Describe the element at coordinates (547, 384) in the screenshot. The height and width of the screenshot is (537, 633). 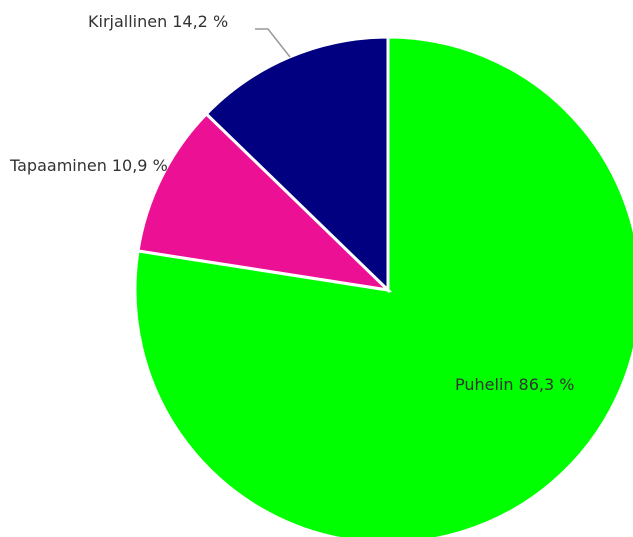
I see `value-label: 86,3 %` at that location.